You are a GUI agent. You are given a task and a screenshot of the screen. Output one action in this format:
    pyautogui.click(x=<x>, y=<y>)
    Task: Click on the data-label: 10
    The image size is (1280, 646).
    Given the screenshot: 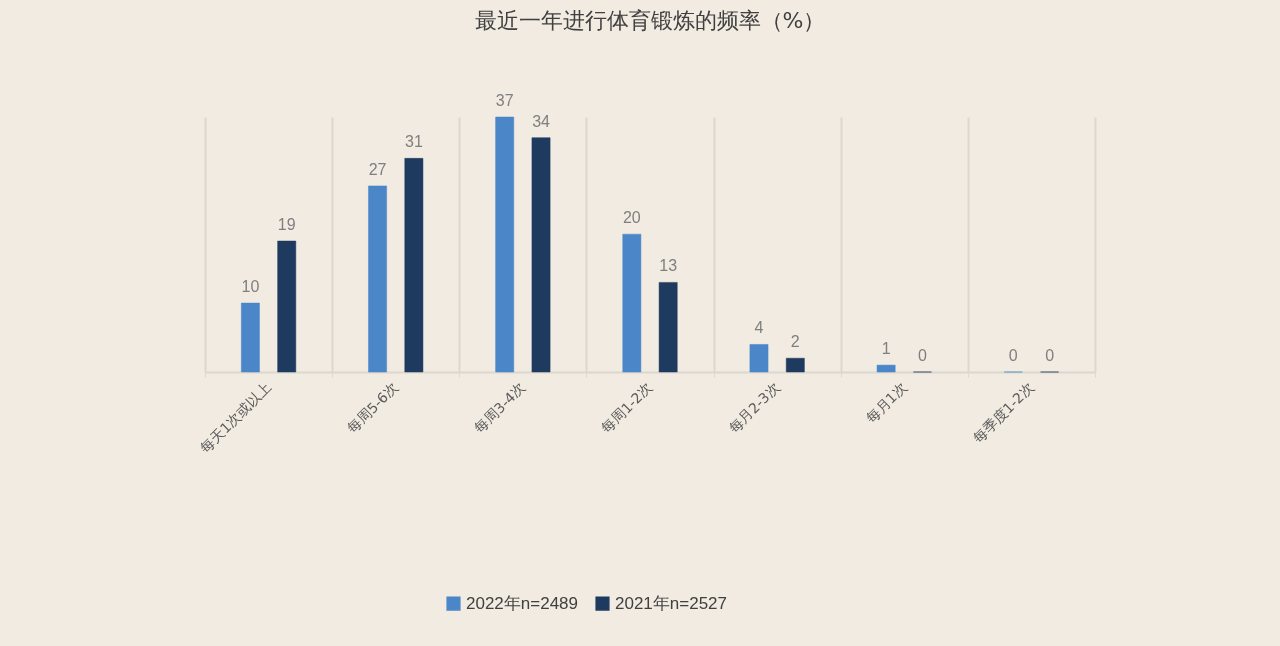 What is the action you would take?
    pyautogui.click(x=250, y=287)
    